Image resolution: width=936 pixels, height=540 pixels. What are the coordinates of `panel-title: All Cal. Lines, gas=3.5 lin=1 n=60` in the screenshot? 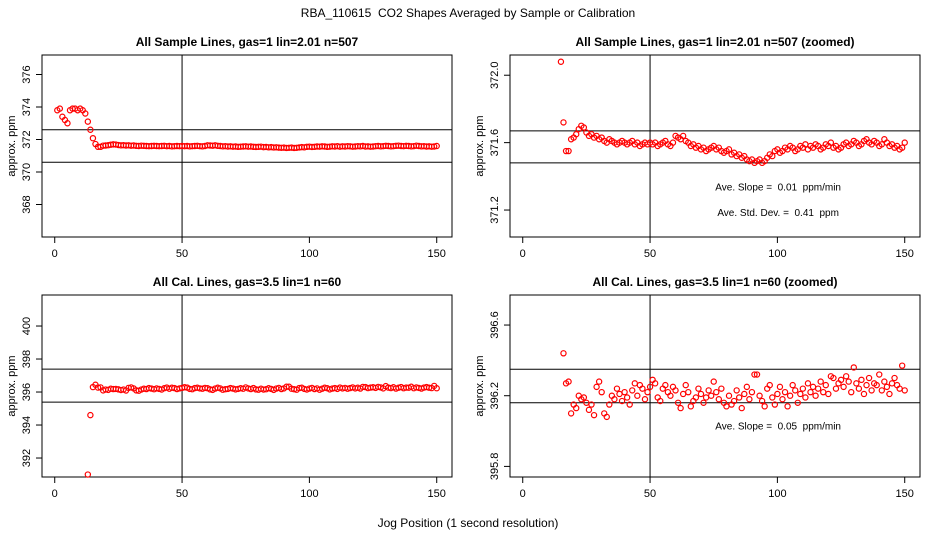 It's located at (247, 282).